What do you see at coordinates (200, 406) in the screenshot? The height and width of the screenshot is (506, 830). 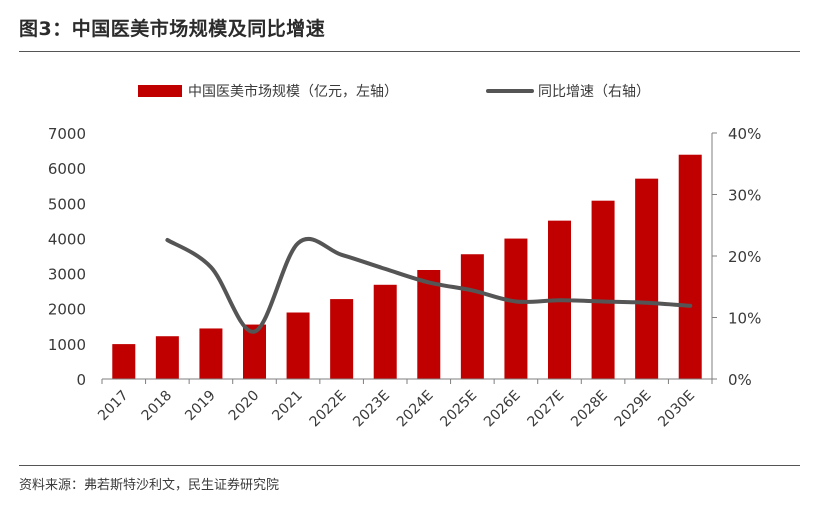 I see `x-tick-label: 2019` at bounding box center [200, 406].